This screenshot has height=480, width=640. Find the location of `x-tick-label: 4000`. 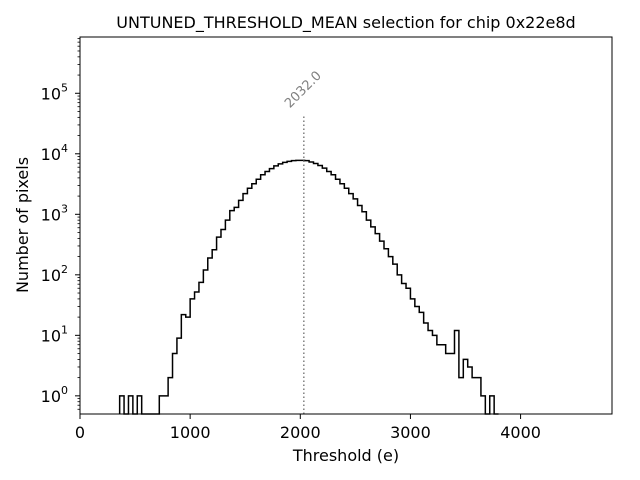

x-tick-label: 4000 is located at coordinates (520, 432).